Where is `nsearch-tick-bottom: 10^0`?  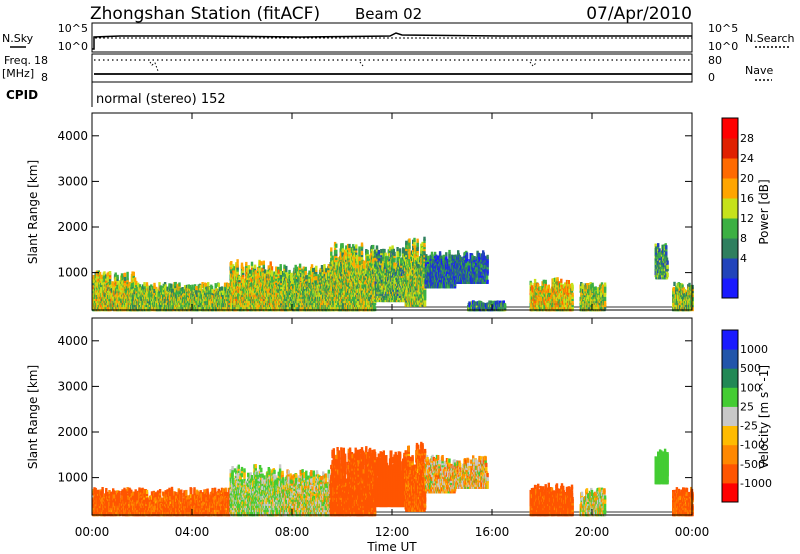 nsearch-tick-bottom: 10^0 is located at coordinates (723, 46).